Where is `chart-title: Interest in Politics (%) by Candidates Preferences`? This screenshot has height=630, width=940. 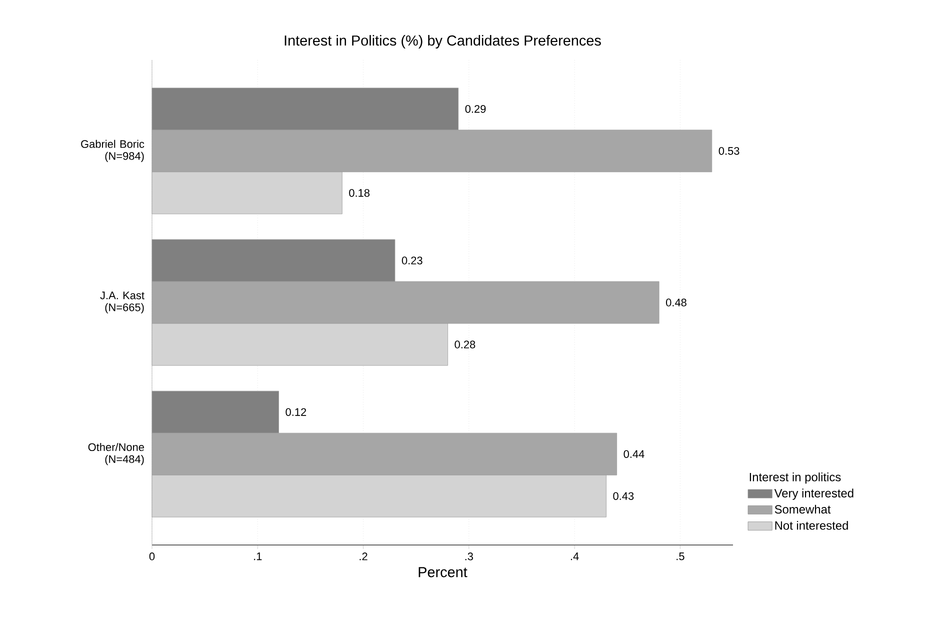 chart-title: Interest in Politics (%) by Candidates Preferences is located at coordinates (442, 42).